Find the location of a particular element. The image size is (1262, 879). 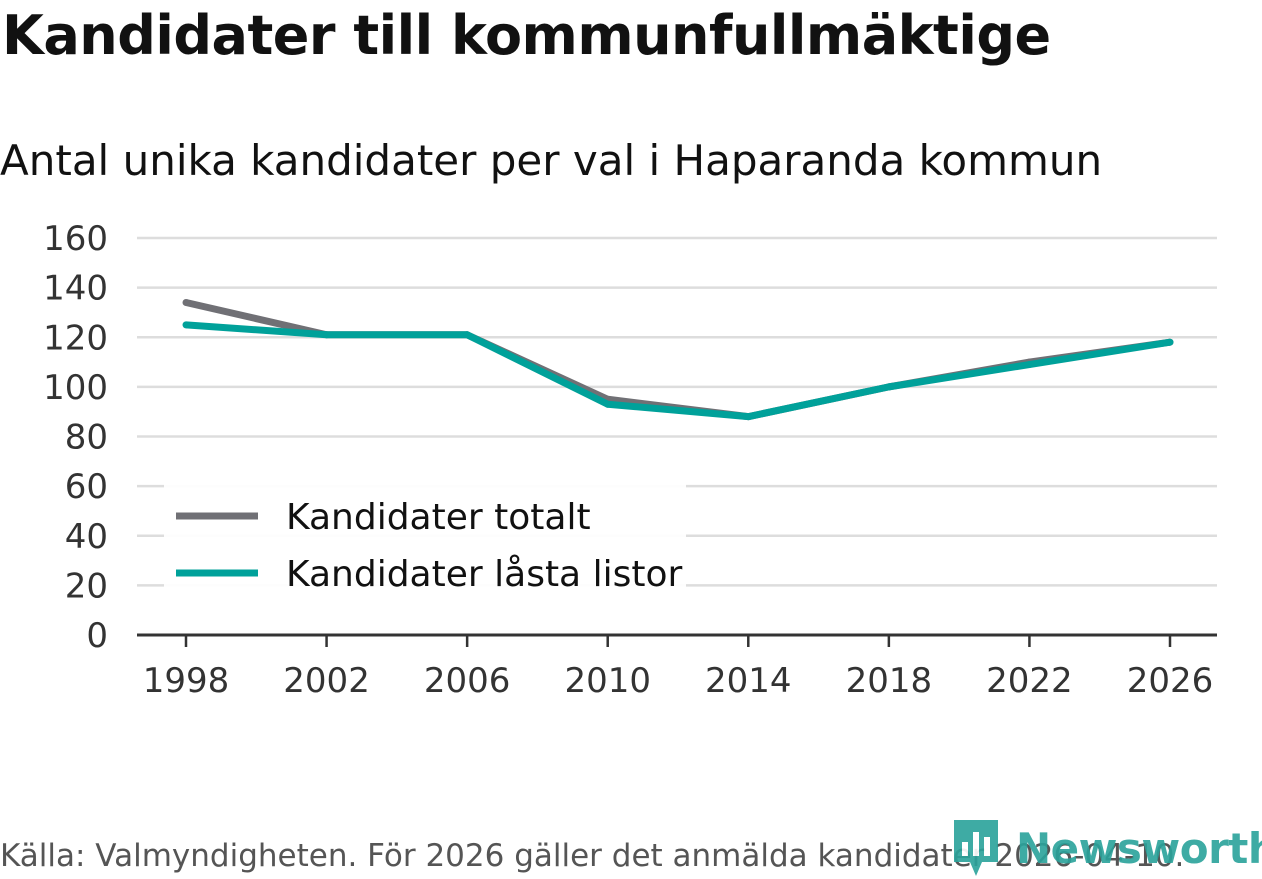

data-point-1-2006 is located at coordinates (467, 335).